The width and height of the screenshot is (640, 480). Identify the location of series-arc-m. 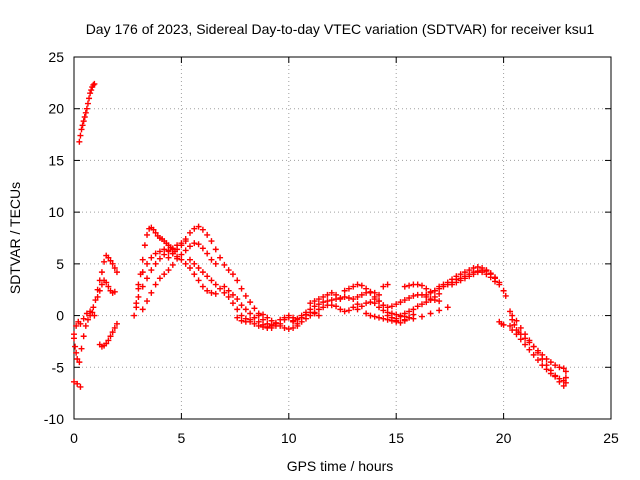
(261, 307).